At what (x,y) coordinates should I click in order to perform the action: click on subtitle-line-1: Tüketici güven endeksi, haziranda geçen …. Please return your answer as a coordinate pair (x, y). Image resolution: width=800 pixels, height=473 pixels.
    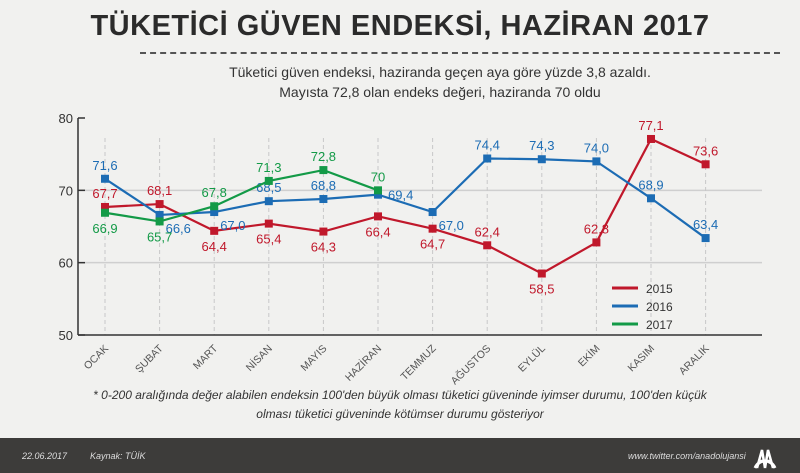
    Looking at the image, I should click on (440, 72).